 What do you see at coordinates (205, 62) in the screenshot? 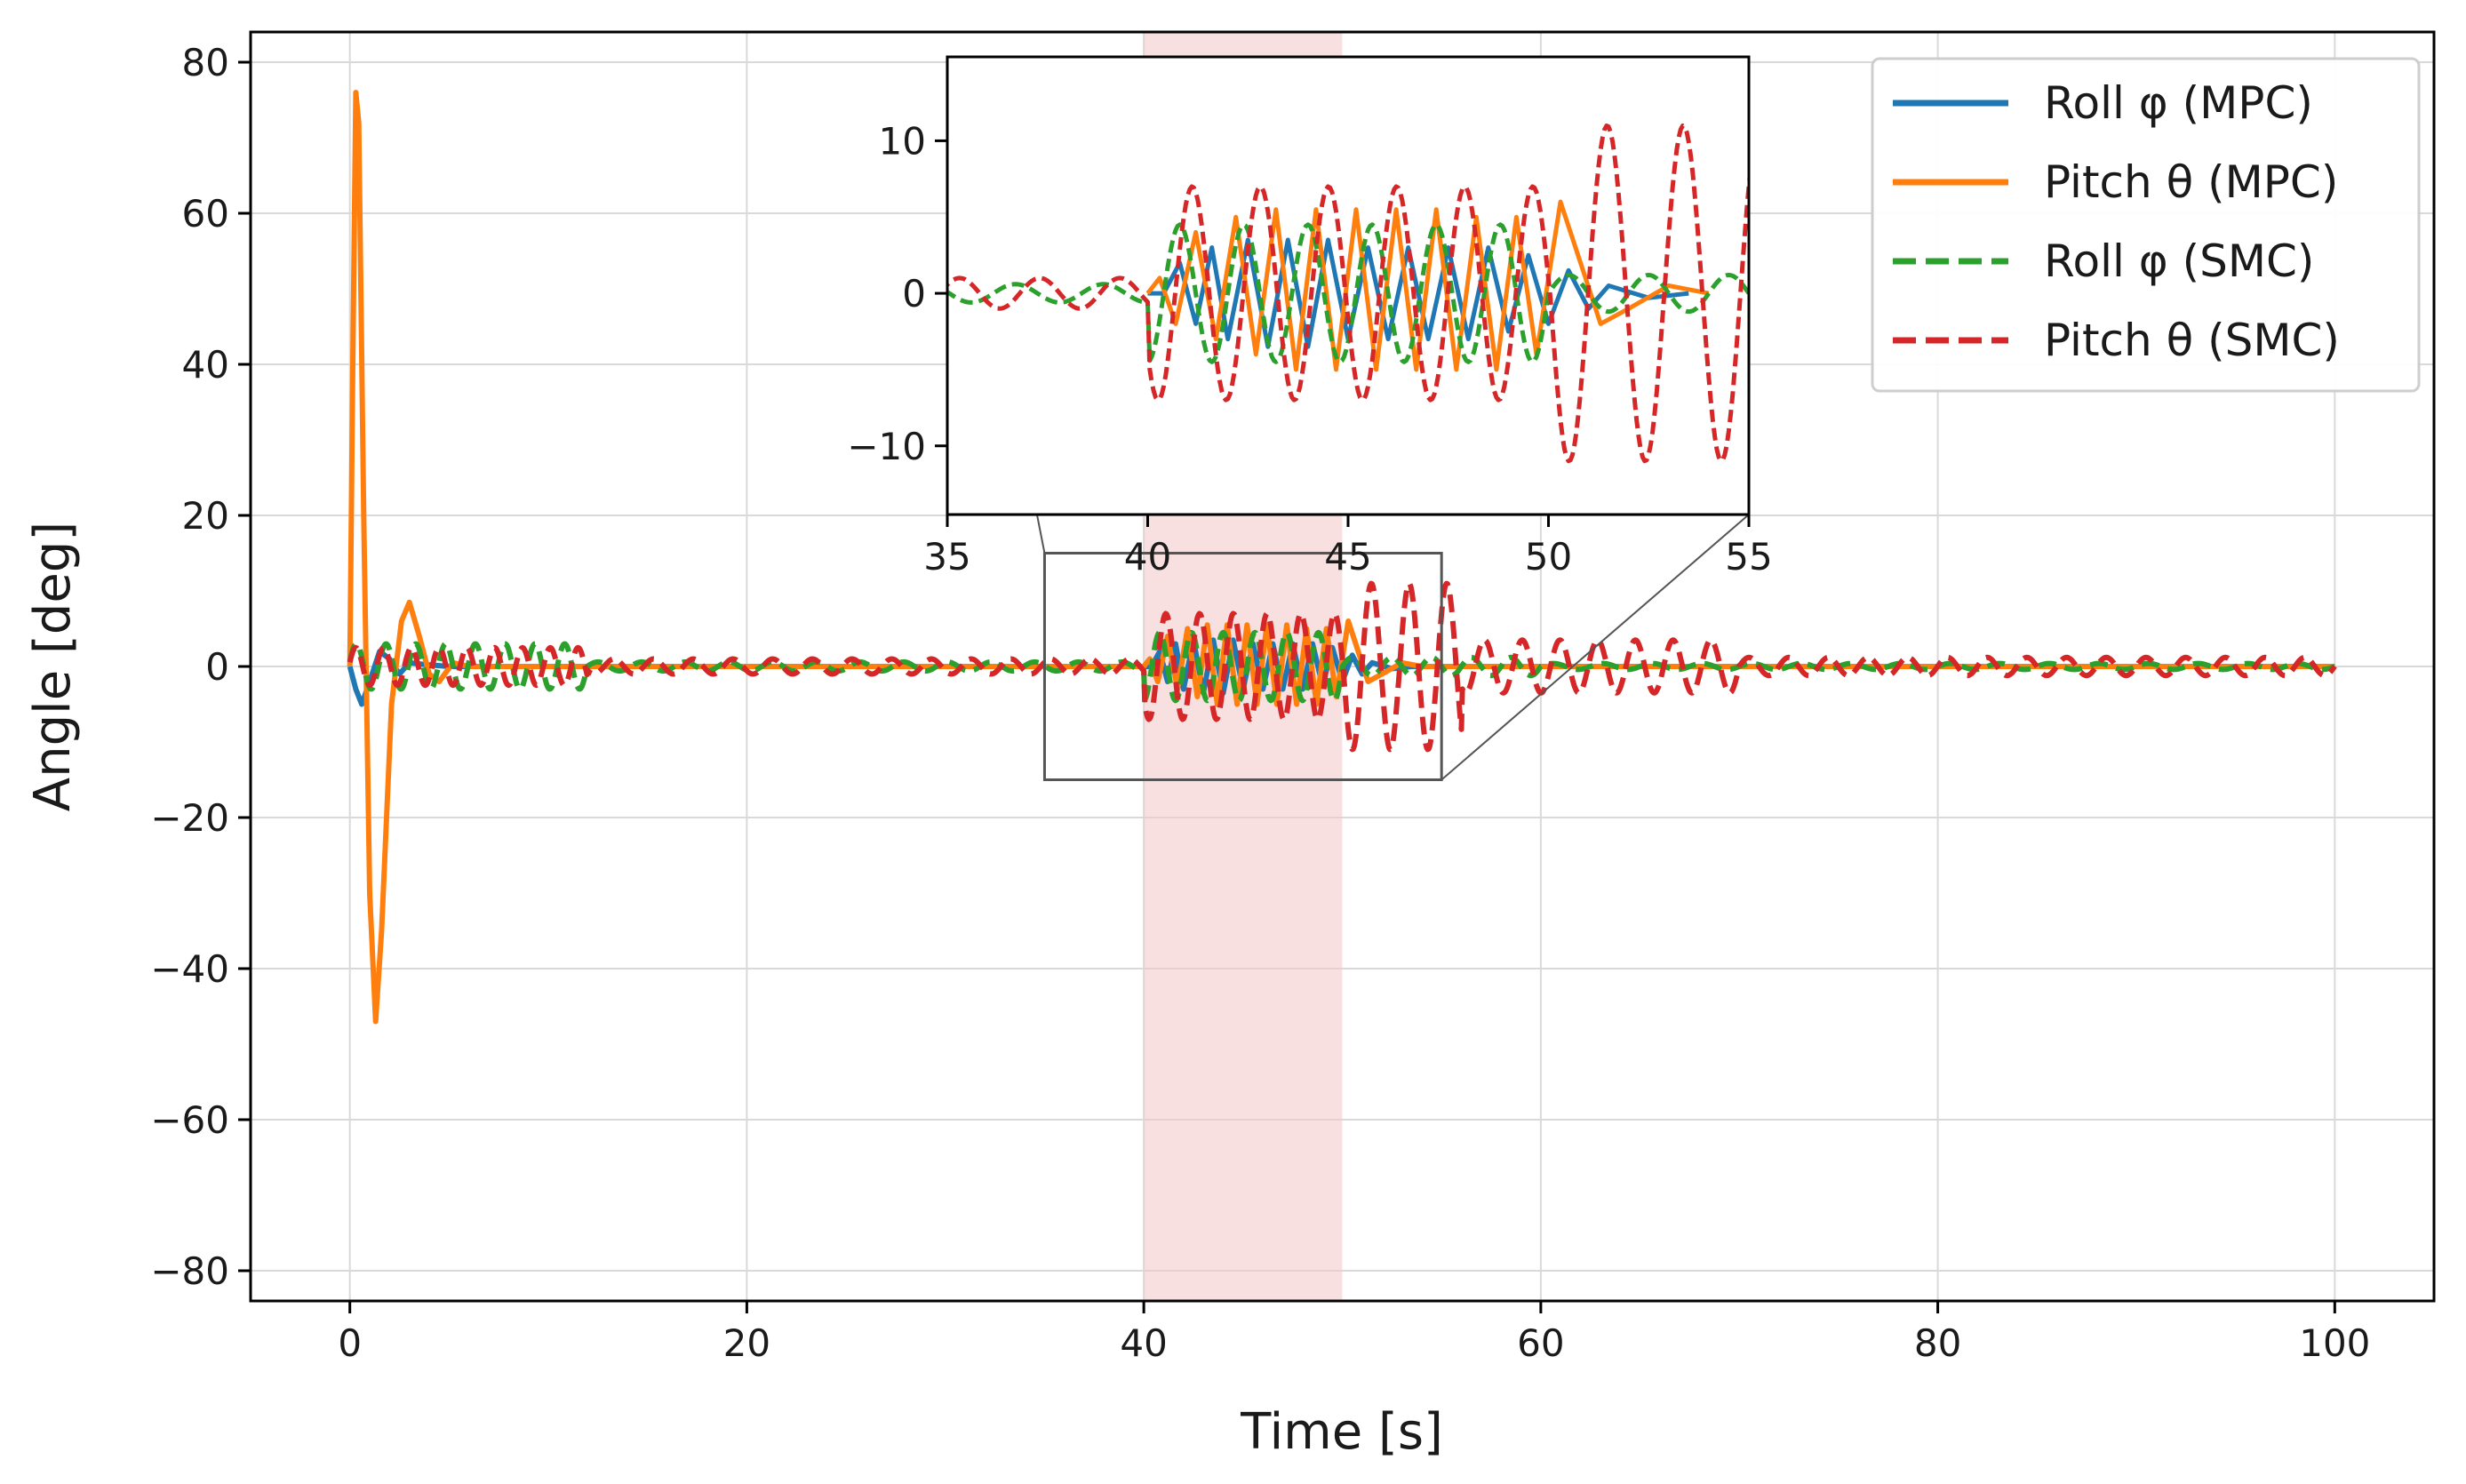
I see `y-tick-label: 80` at bounding box center [205, 62].